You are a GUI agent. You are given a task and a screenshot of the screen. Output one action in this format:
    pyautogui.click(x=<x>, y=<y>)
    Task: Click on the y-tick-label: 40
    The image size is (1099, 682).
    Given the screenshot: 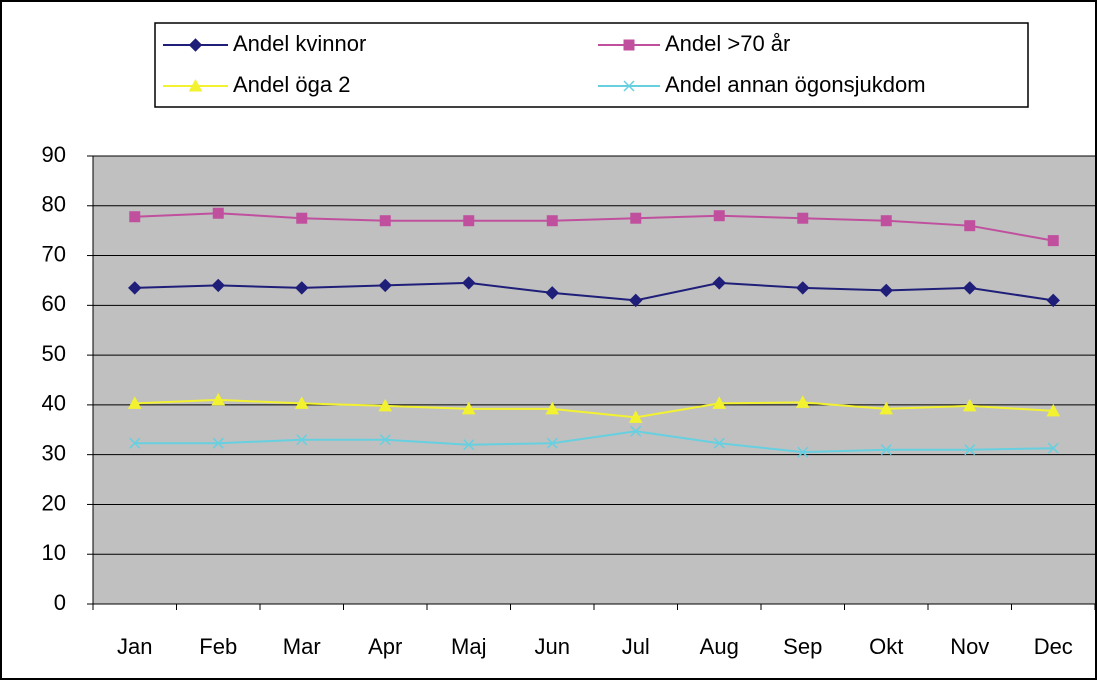 What is the action you would take?
    pyautogui.click(x=54, y=403)
    